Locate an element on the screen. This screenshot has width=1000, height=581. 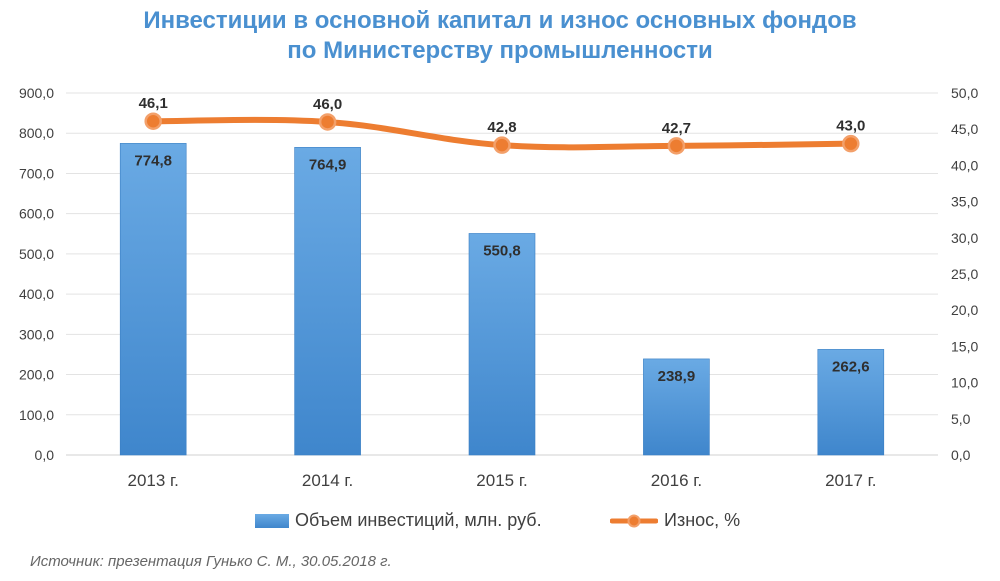
y-right-tick-label: 35,0 is located at coordinates (964, 202).